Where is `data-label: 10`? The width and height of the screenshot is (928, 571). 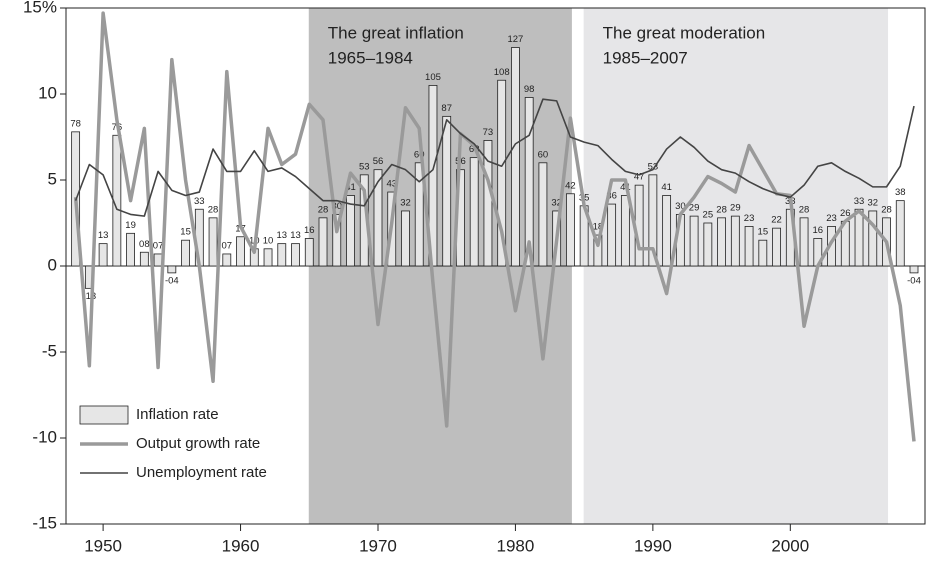 data-label: 10 is located at coordinates (268, 240).